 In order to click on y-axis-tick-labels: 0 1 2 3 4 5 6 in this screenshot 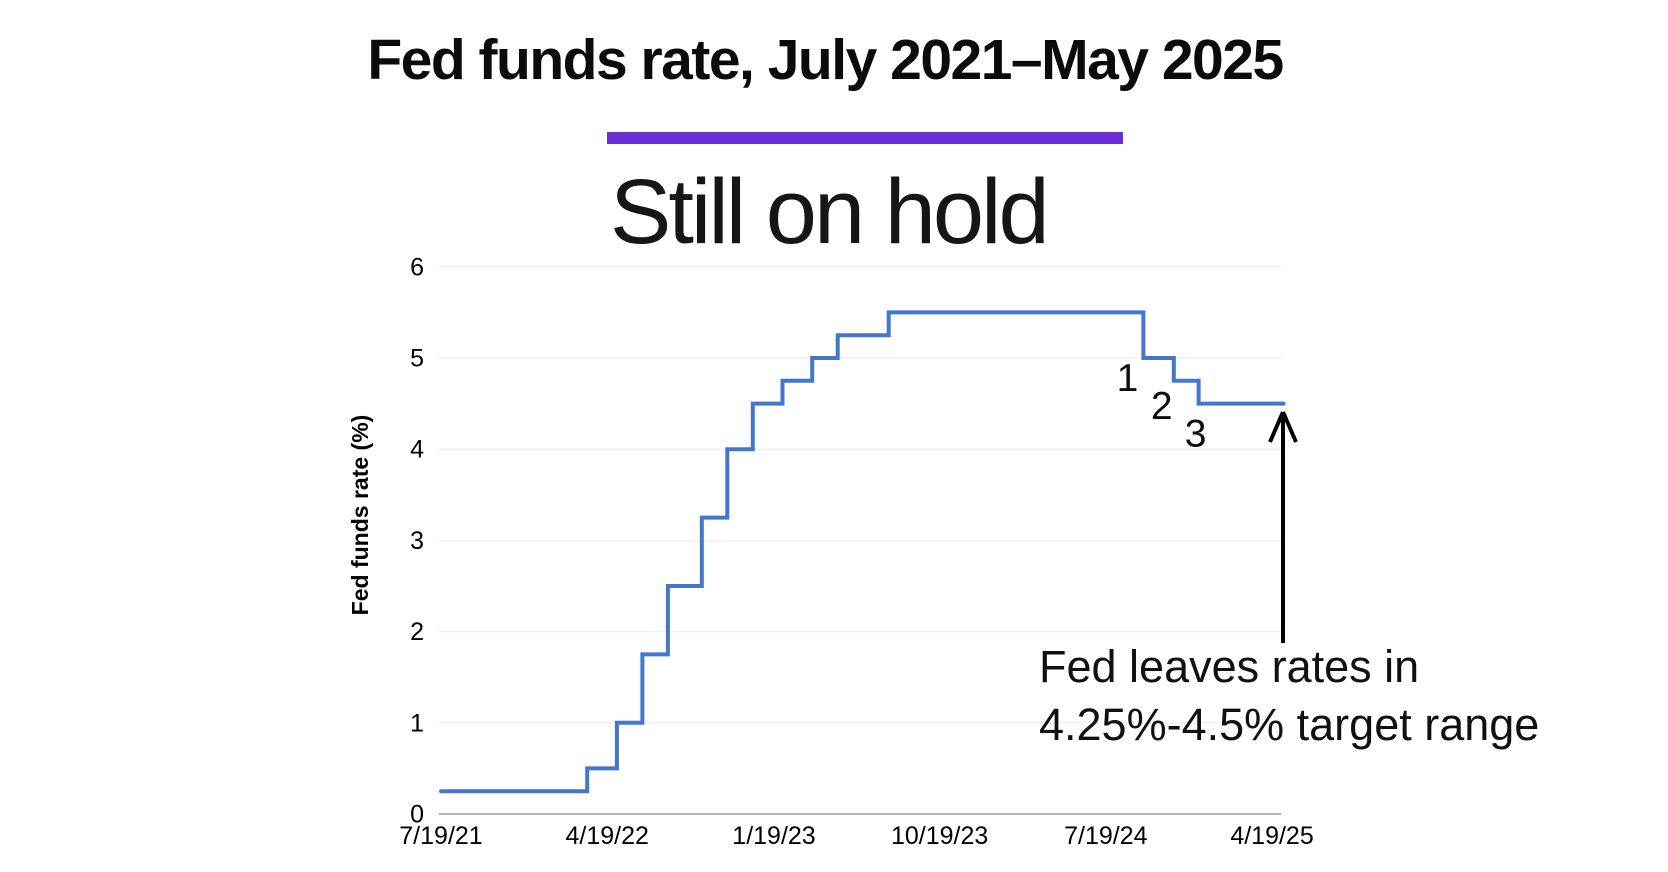, I will do `click(417, 540)`.